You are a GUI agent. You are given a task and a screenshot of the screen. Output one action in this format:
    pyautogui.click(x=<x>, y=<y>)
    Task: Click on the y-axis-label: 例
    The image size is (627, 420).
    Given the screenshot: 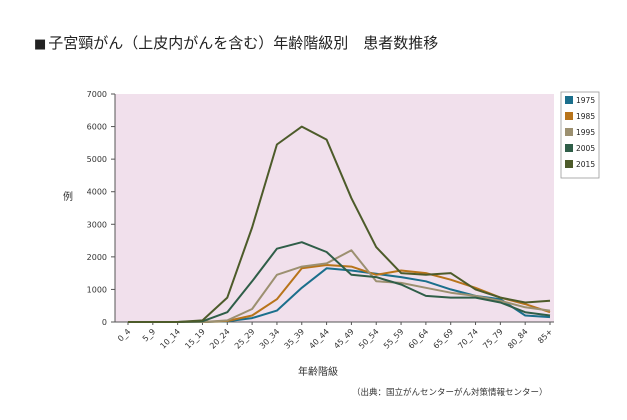 What is the action you would take?
    pyautogui.click(x=68, y=196)
    